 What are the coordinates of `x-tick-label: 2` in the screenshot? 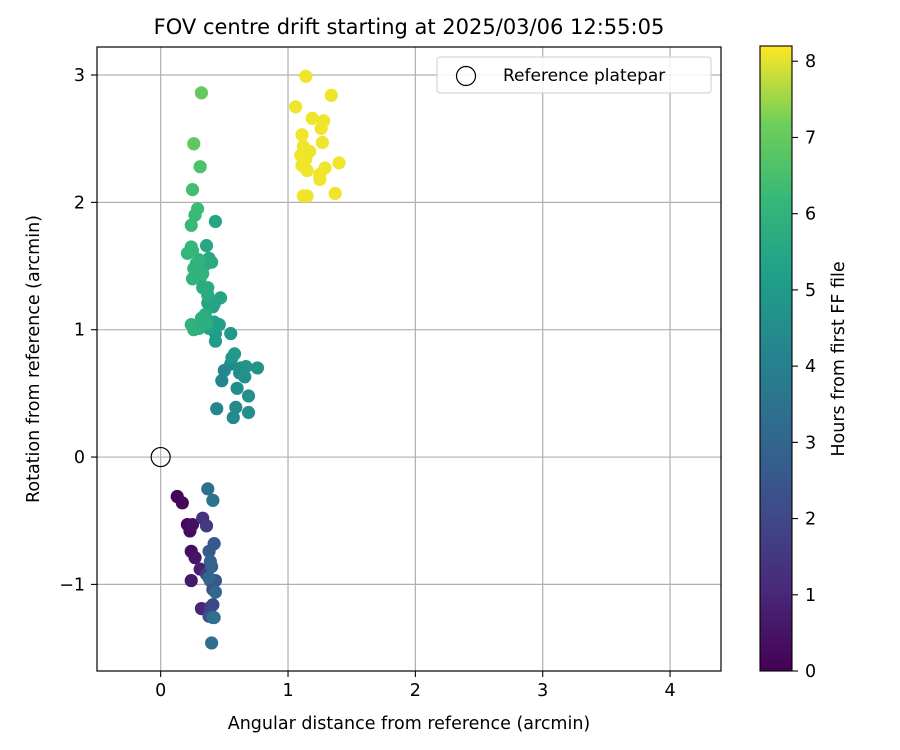 It's located at (415, 691).